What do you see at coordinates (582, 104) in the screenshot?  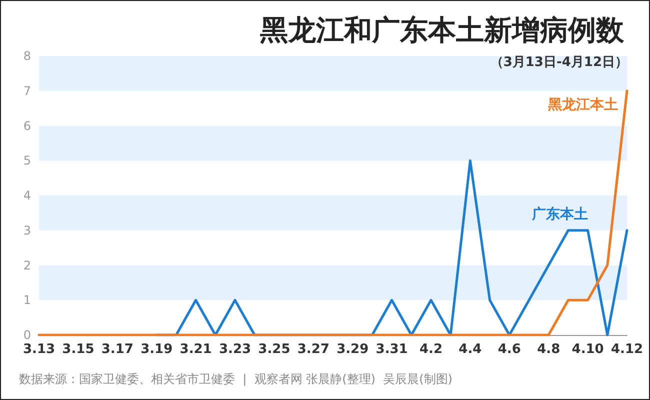 I see `series-label: 黑龙江本土` at bounding box center [582, 104].